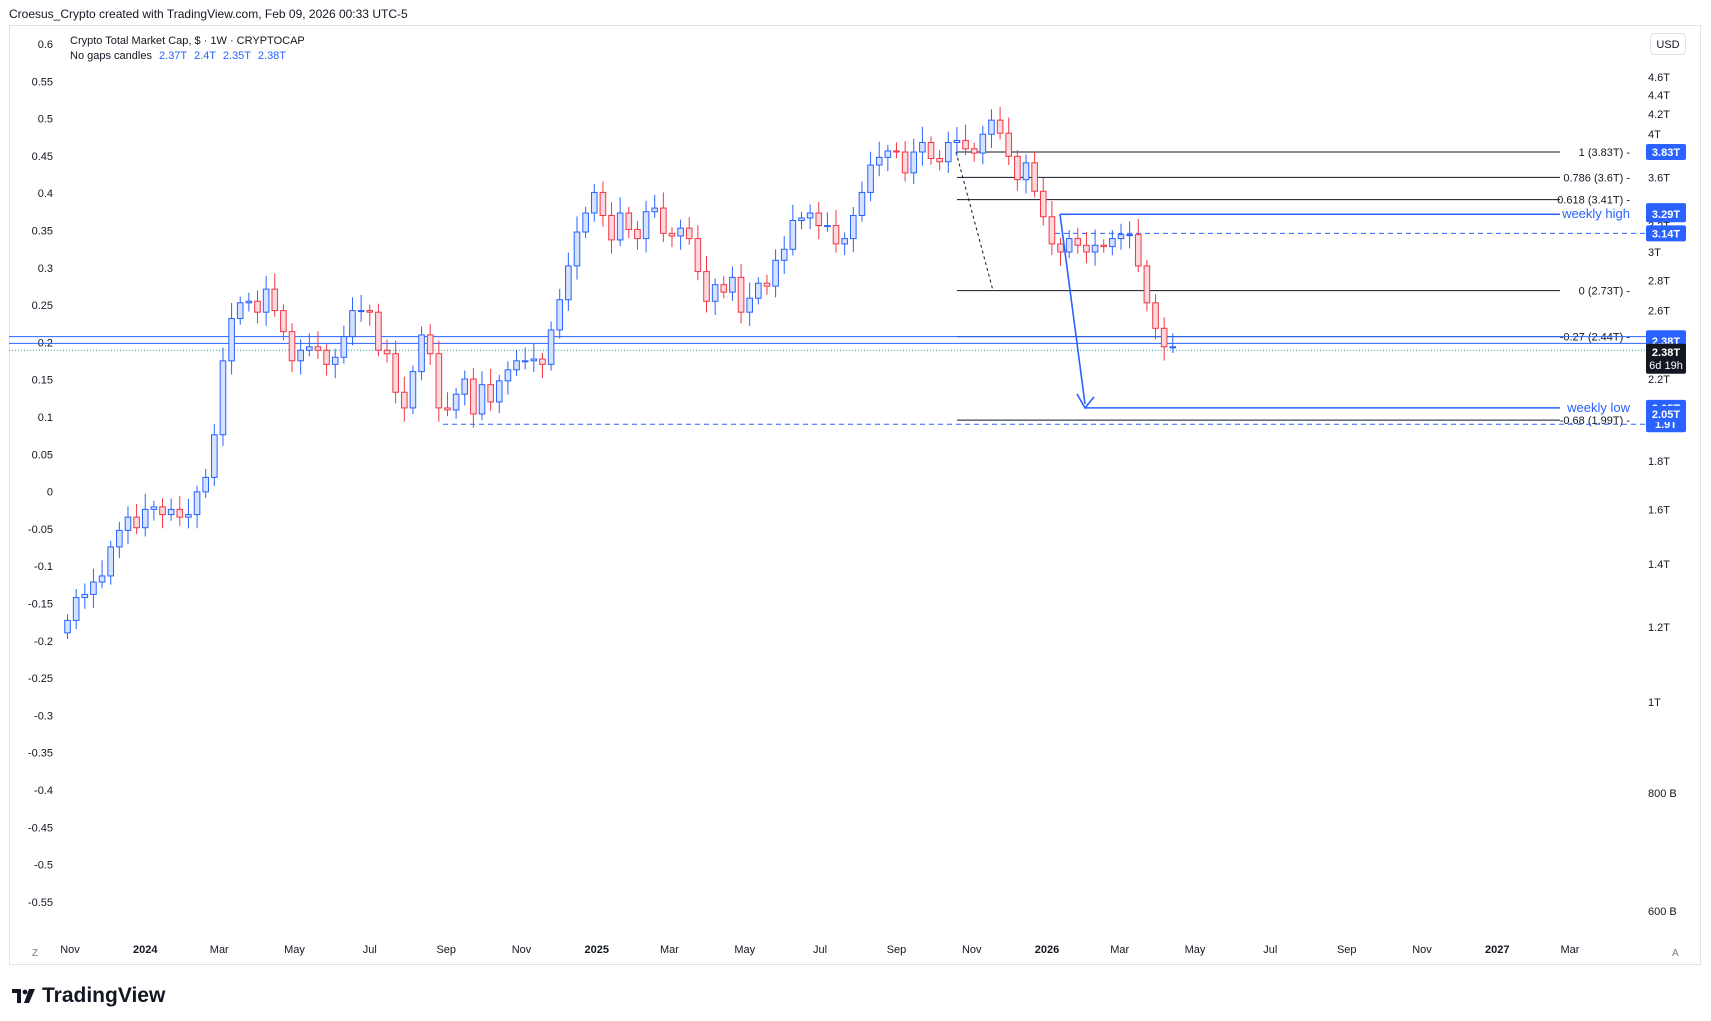 This screenshot has width=1711, height=1021. I want to click on right-axis-tick: 3T, so click(1654, 253).